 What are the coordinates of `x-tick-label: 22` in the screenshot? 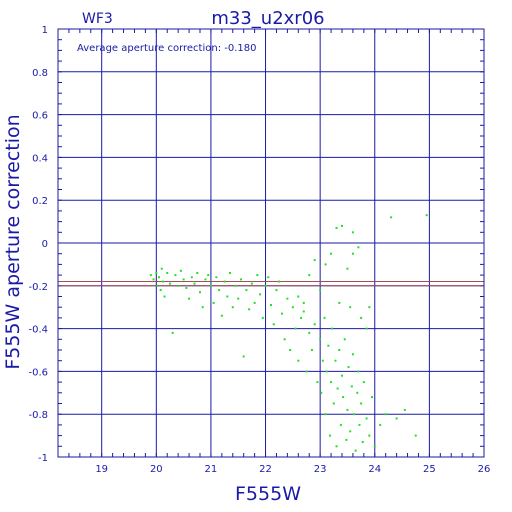 It's located at (265, 469).